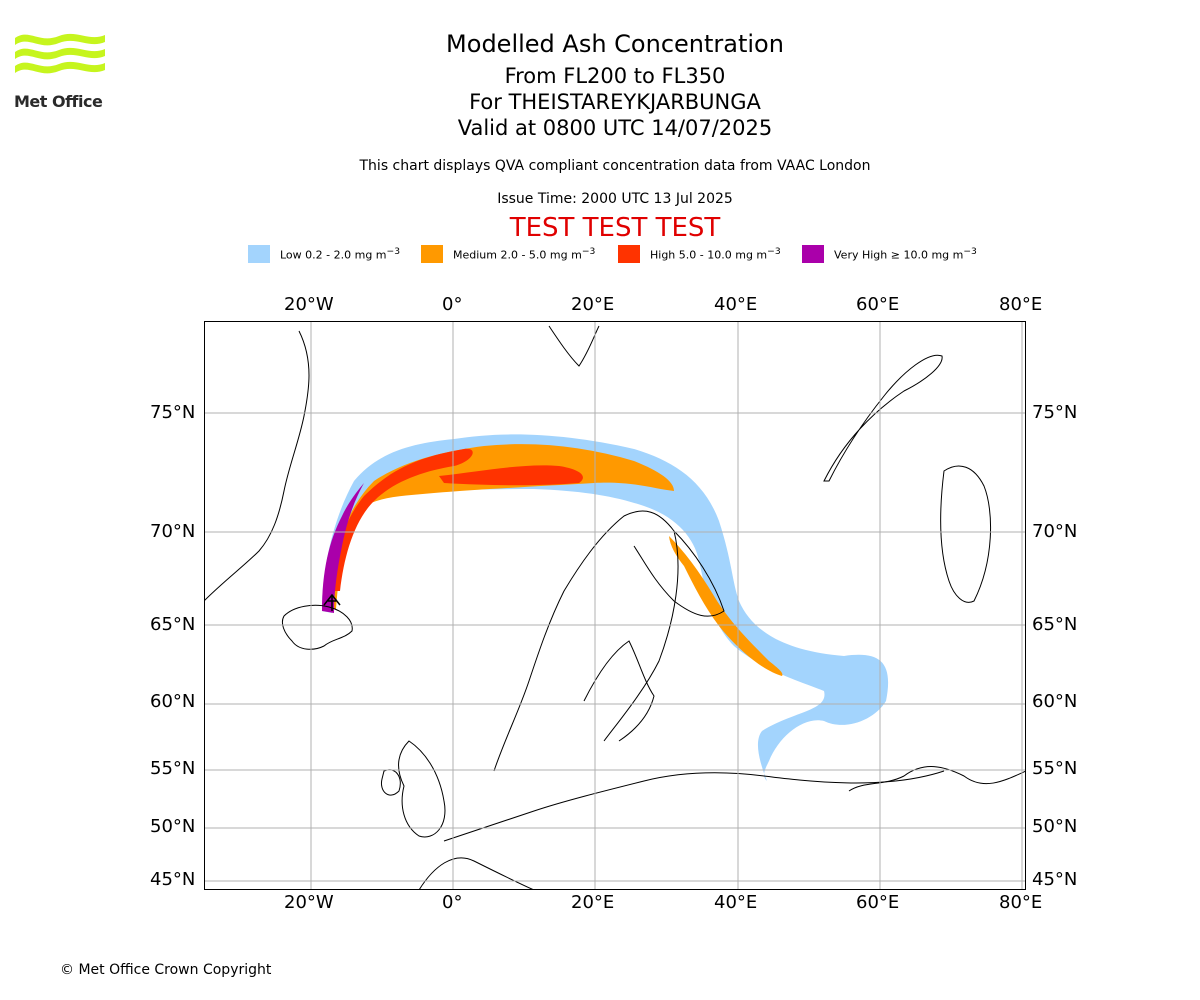 The height and width of the screenshot is (1000, 1200). I want to click on copyright-notice: © Met Office Crown Copyright, so click(166, 970).